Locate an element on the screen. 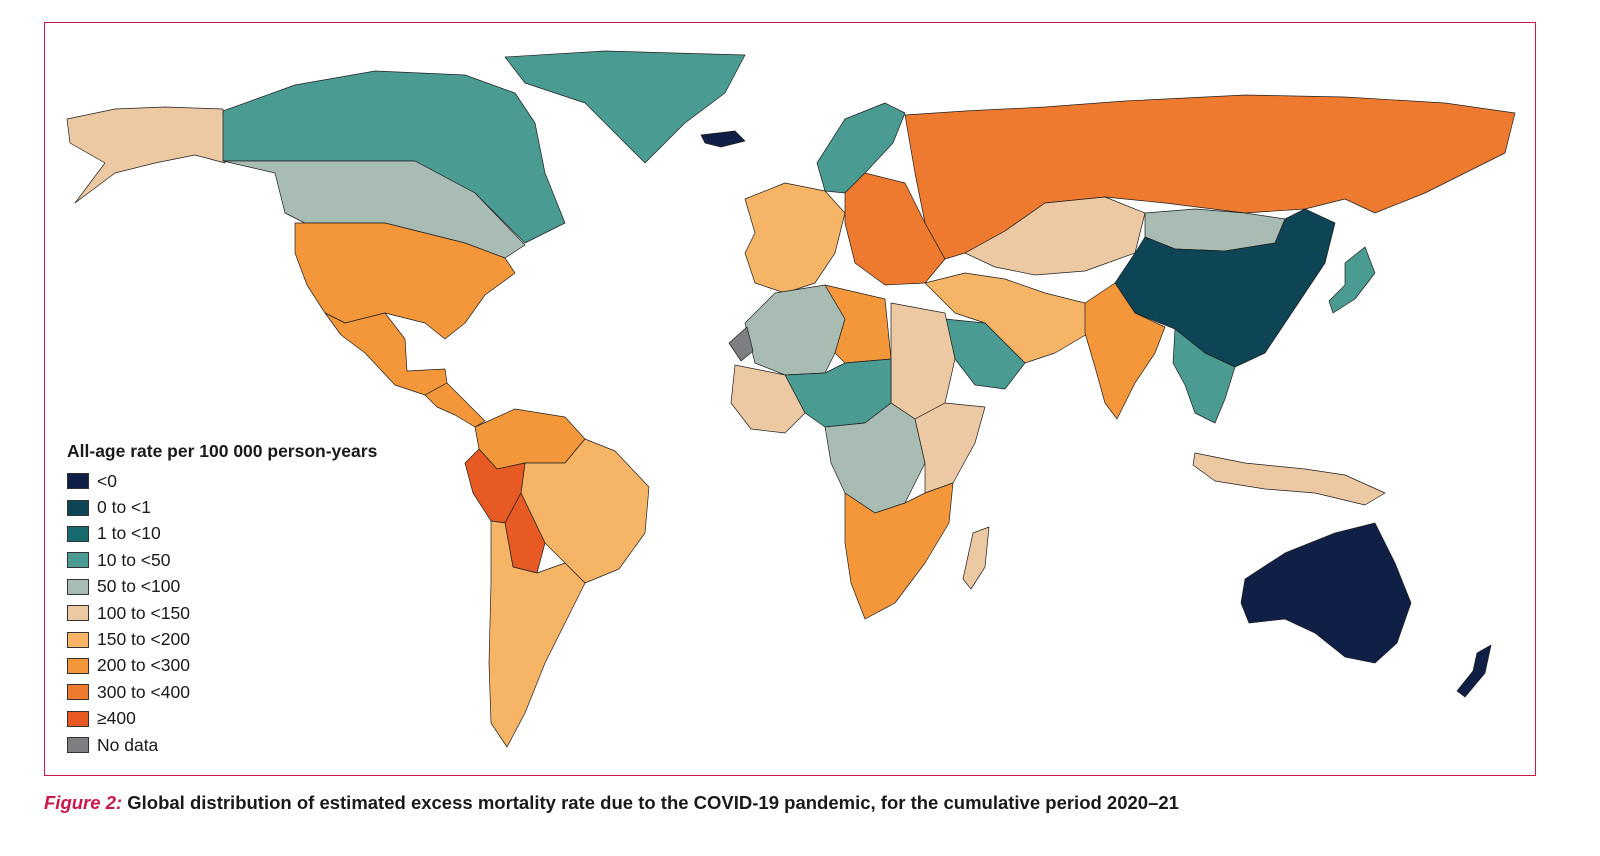  legend-item: 50 to <100 is located at coordinates (222, 587).